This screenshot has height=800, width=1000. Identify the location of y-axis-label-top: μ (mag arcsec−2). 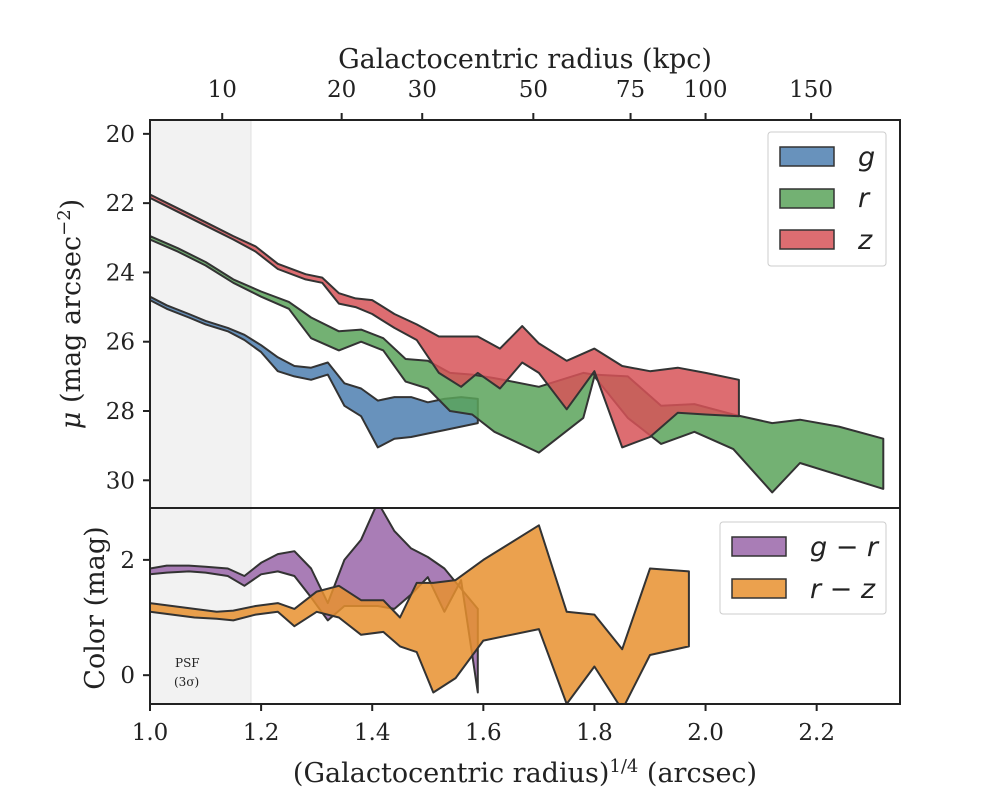
(71, 314).